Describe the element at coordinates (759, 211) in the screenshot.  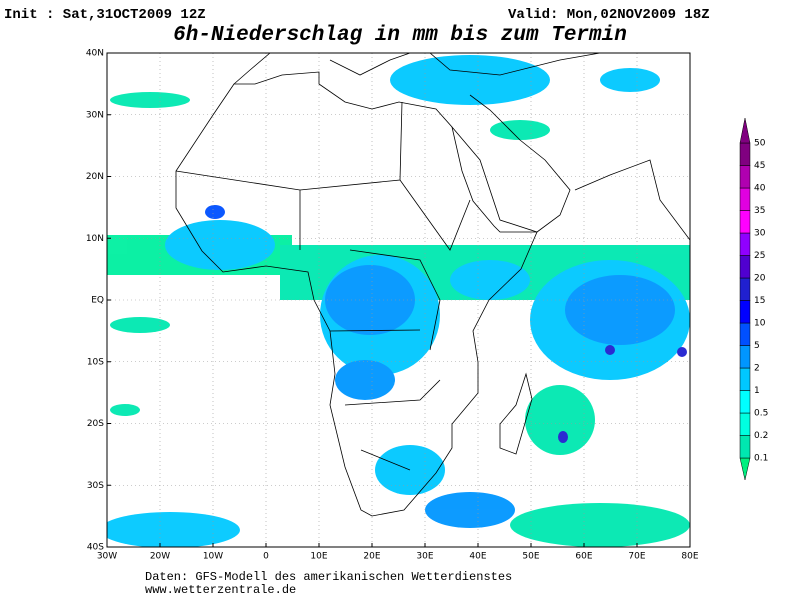
I see `colorbar-label: 35` at that location.